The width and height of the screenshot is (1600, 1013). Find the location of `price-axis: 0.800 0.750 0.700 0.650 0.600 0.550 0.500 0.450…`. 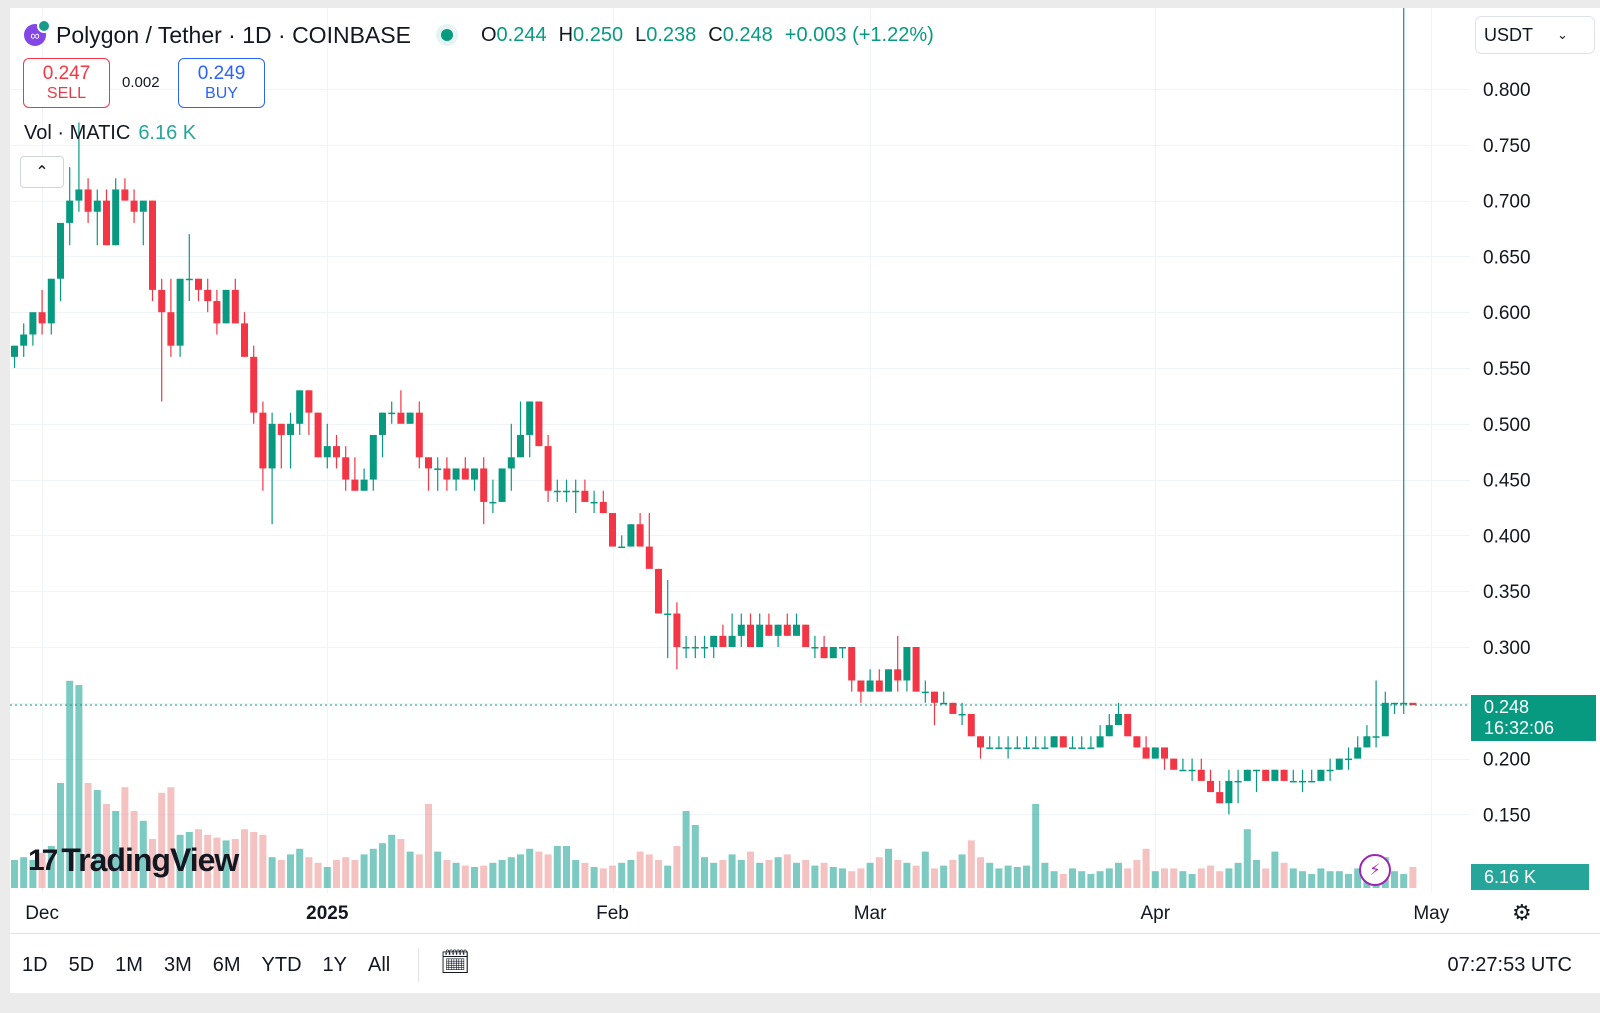

price-axis: 0.800 0.750 0.700 0.650 0.600 0.550 0.500 0.450… is located at coordinates (1507, 453).